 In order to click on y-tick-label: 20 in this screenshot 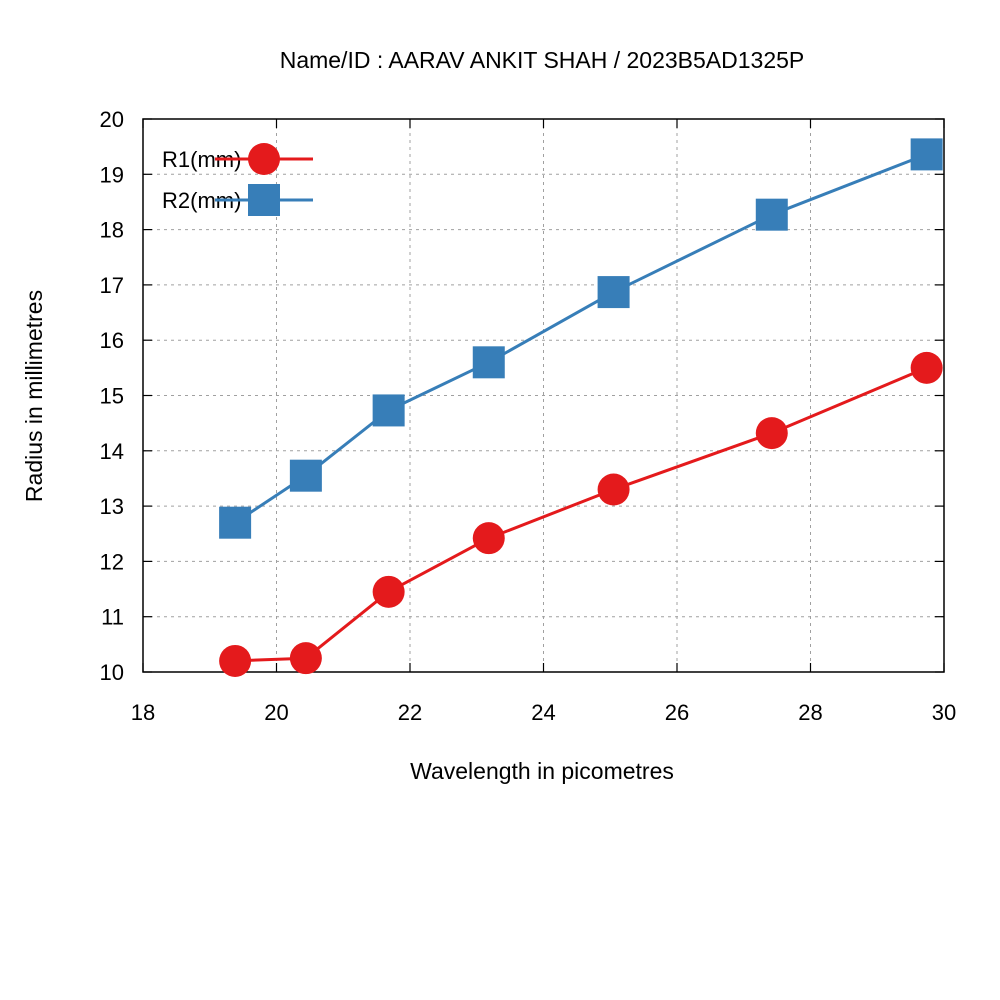, I will do `click(112, 119)`.